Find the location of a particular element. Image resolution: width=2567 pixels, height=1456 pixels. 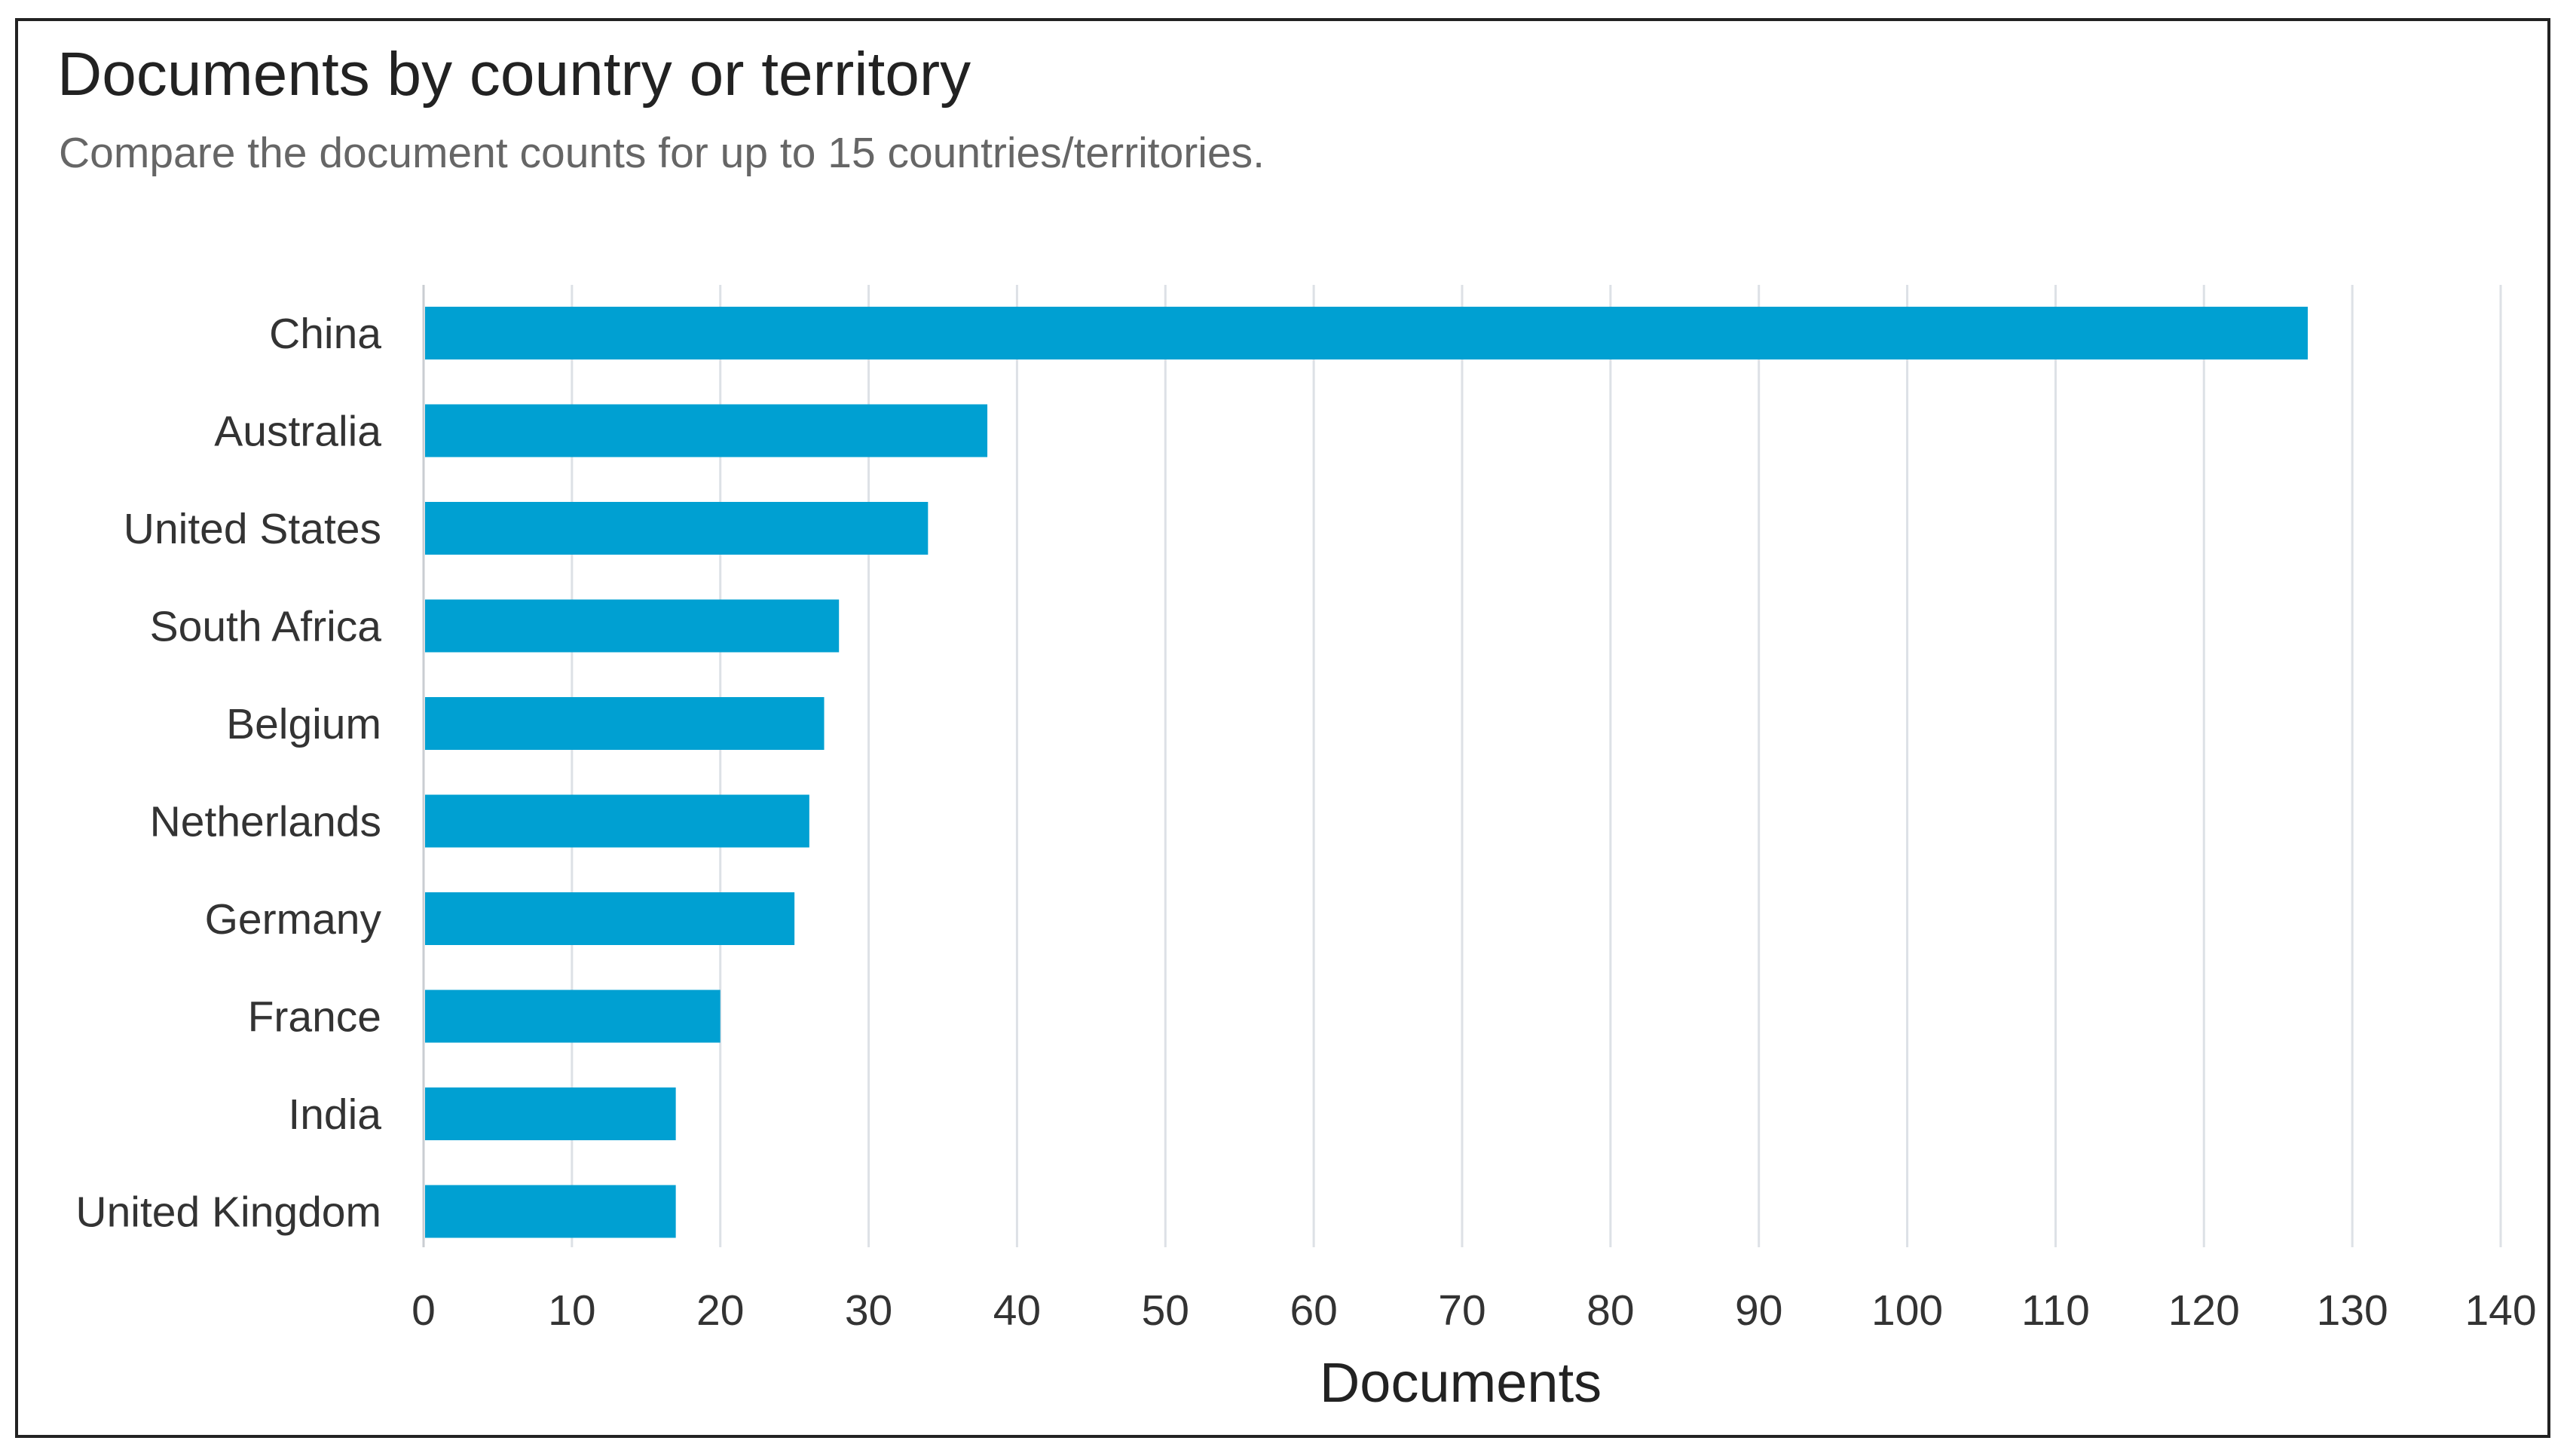

chart-title: Documents by country or territory is located at coordinates (514, 74).